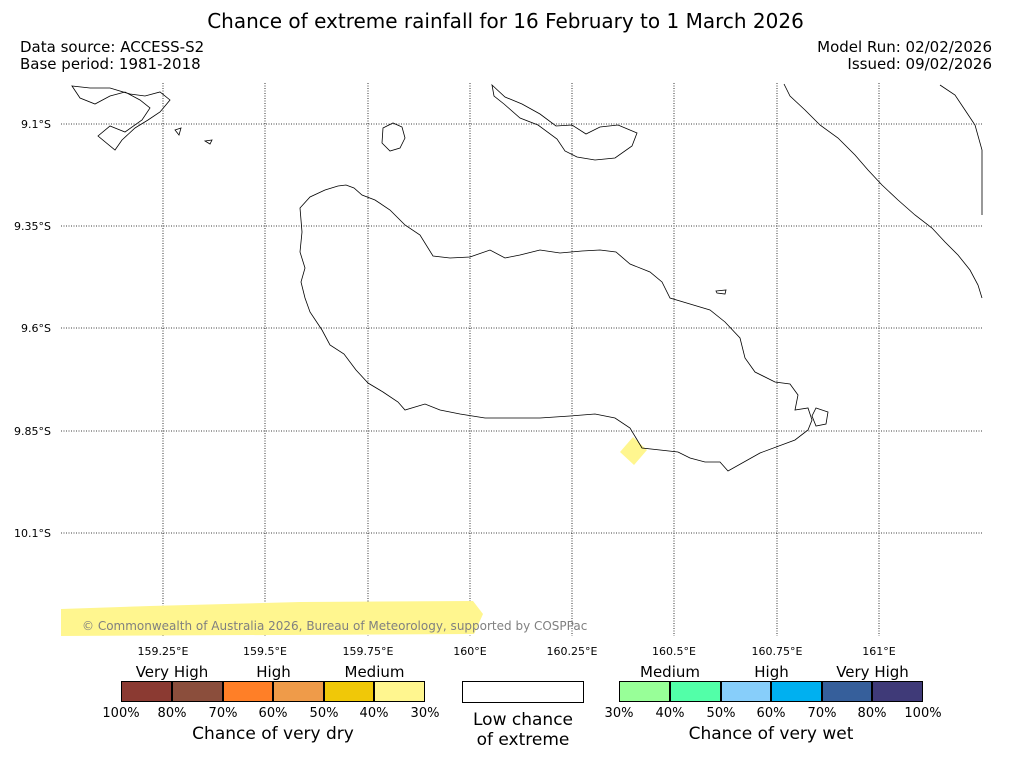 This screenshot has height=758, width=1011. Describe the element at coordinates (771, 672) in the screenshot. I see `wet-heading-high: High` at that location.